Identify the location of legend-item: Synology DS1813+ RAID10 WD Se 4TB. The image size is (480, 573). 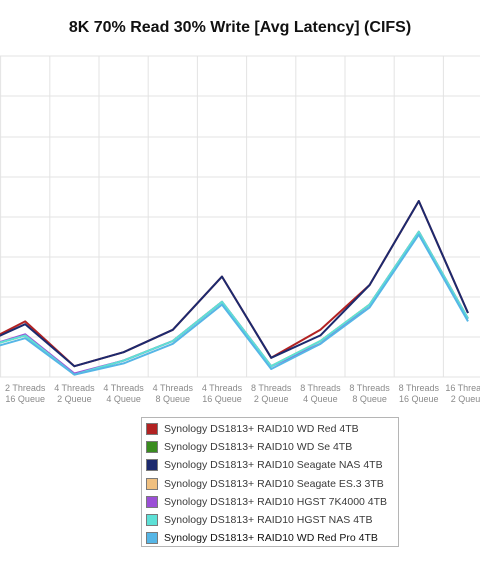
(272, 447).